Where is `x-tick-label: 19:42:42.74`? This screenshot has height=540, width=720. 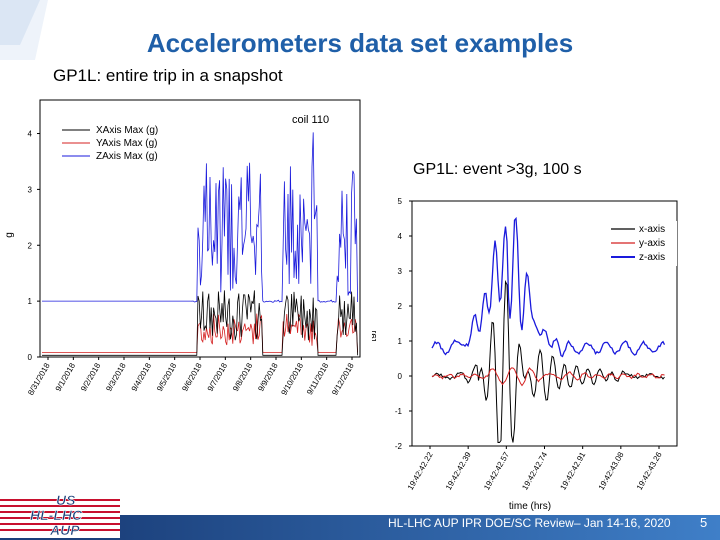 x-tick-label: 19:42:42.74 is located at coordinates (534, 471).